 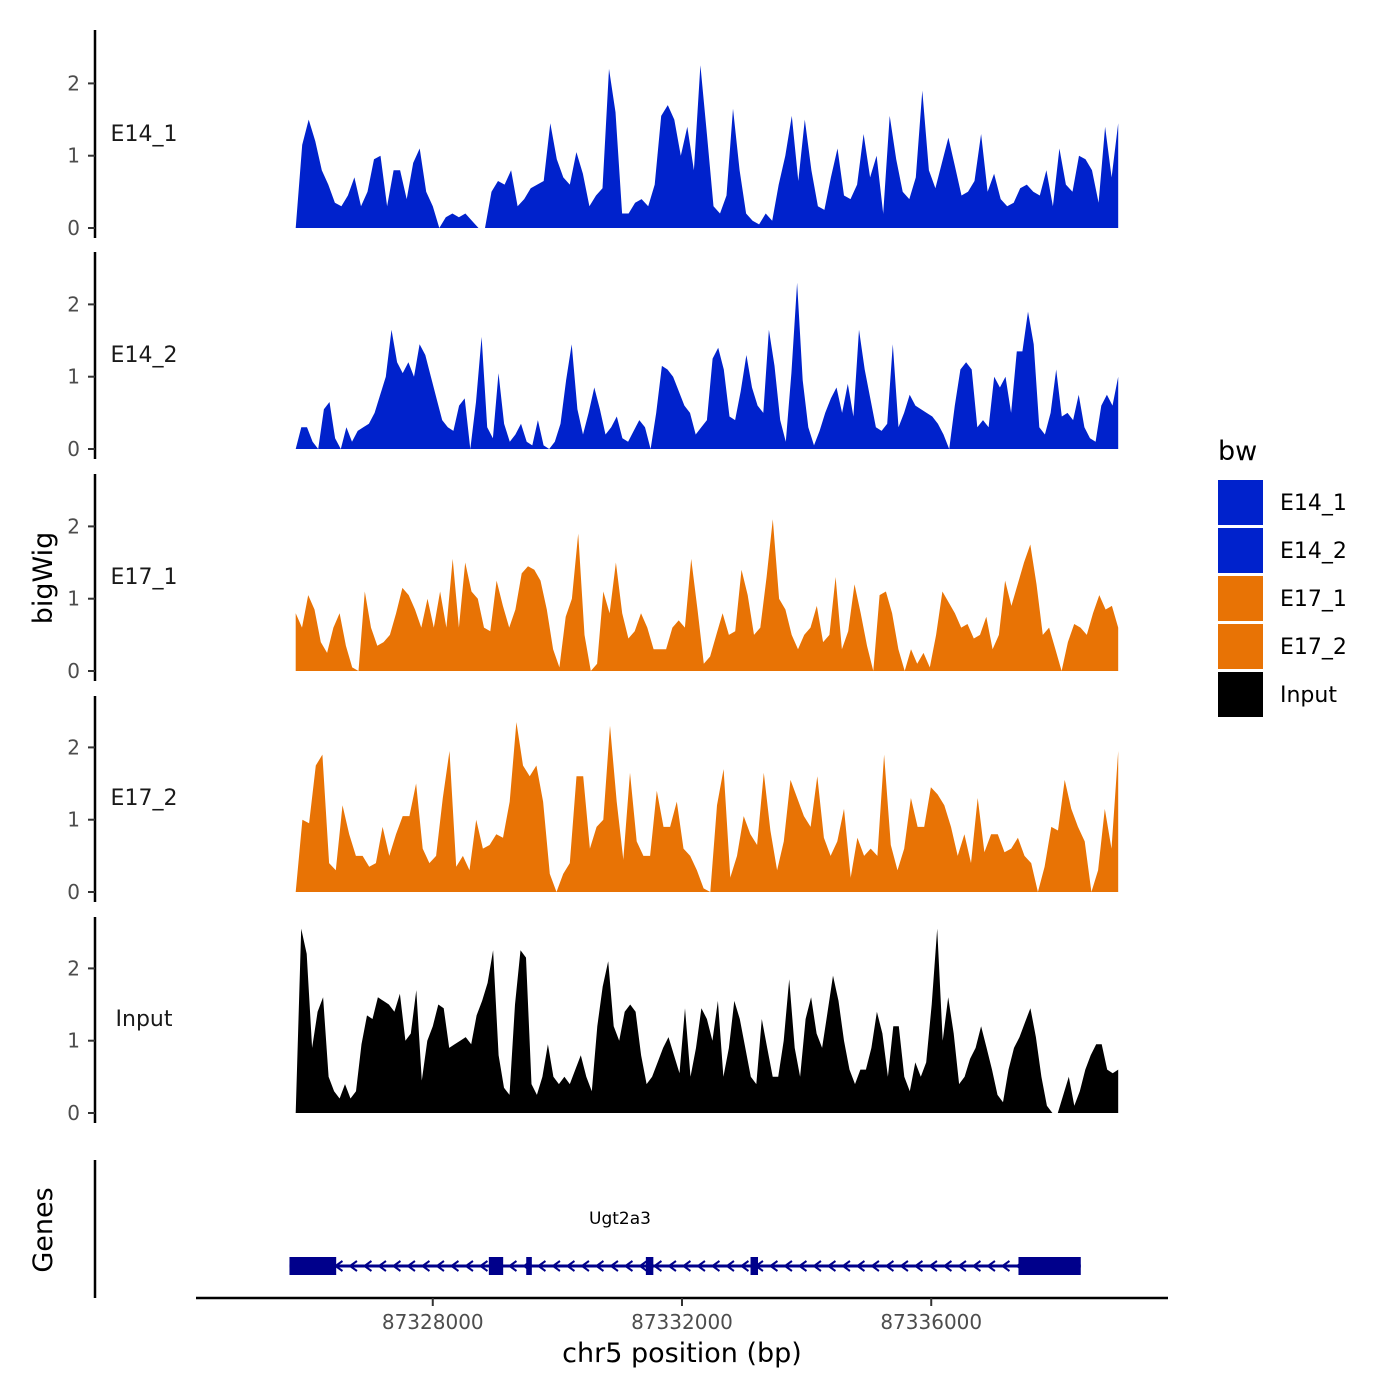 What do you see at coordinates (43, 1229) in the screenshot?
I see `genes-axis-title: Genes` at bounding box center [43, 1229].